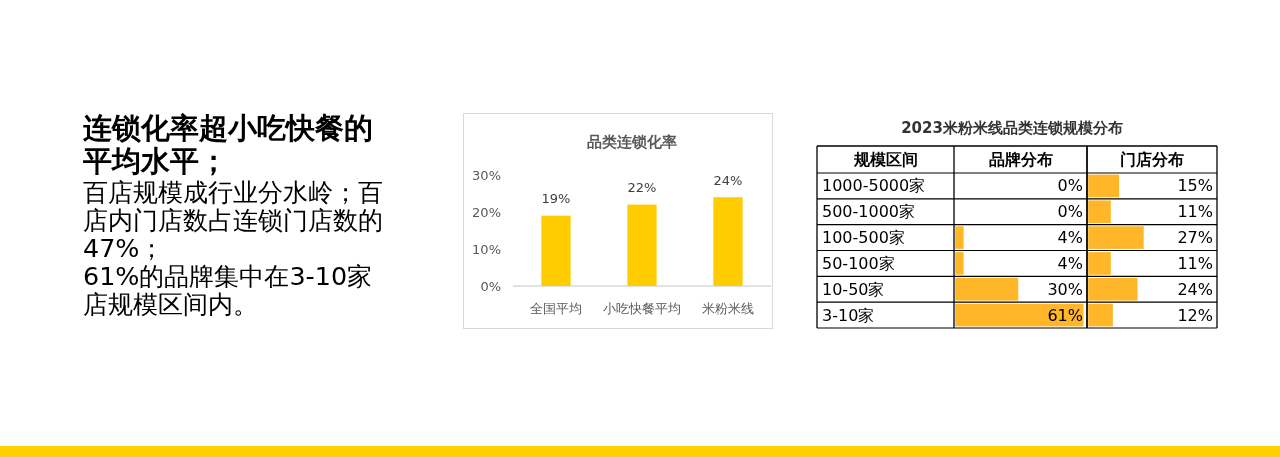 The width and height of the screenshot is (1280, 457). What do you see at coordinates (1065, 315) in the screenshot?
I see `data-label: 61%` at bounding box center [1065, 315].